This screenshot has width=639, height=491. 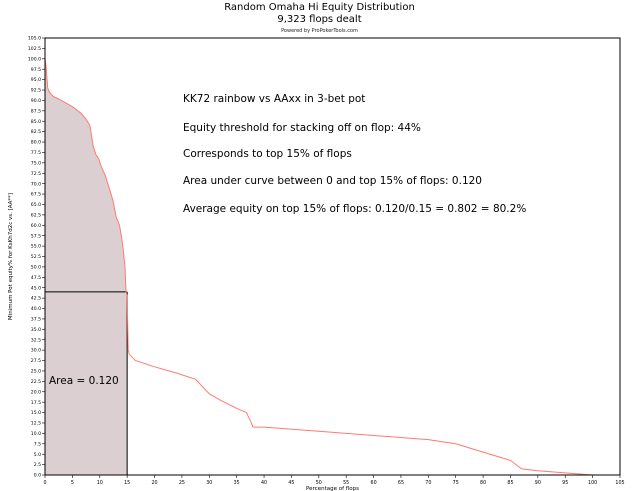 What do you see at coordinates (592, 483) in the screenshot?
I see `x-tick-label: 100` at bounding box center [592, 483].